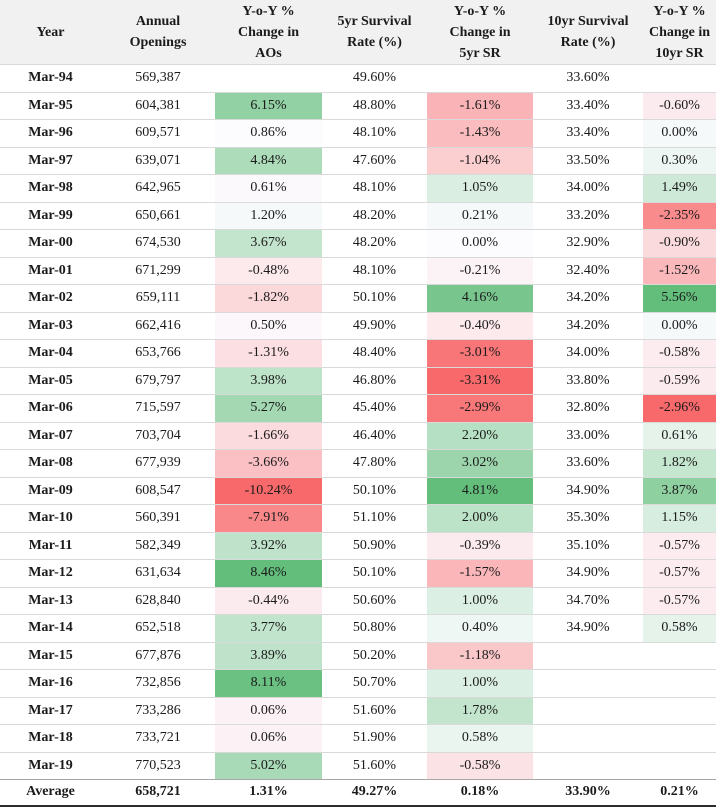 This screenshot has height=809, width=716. What do you see at coordinates (679, 298) in the screenshot?
I see `yoy-10yr-sr-cell: 5.56%` at bounding box center [679, 298].